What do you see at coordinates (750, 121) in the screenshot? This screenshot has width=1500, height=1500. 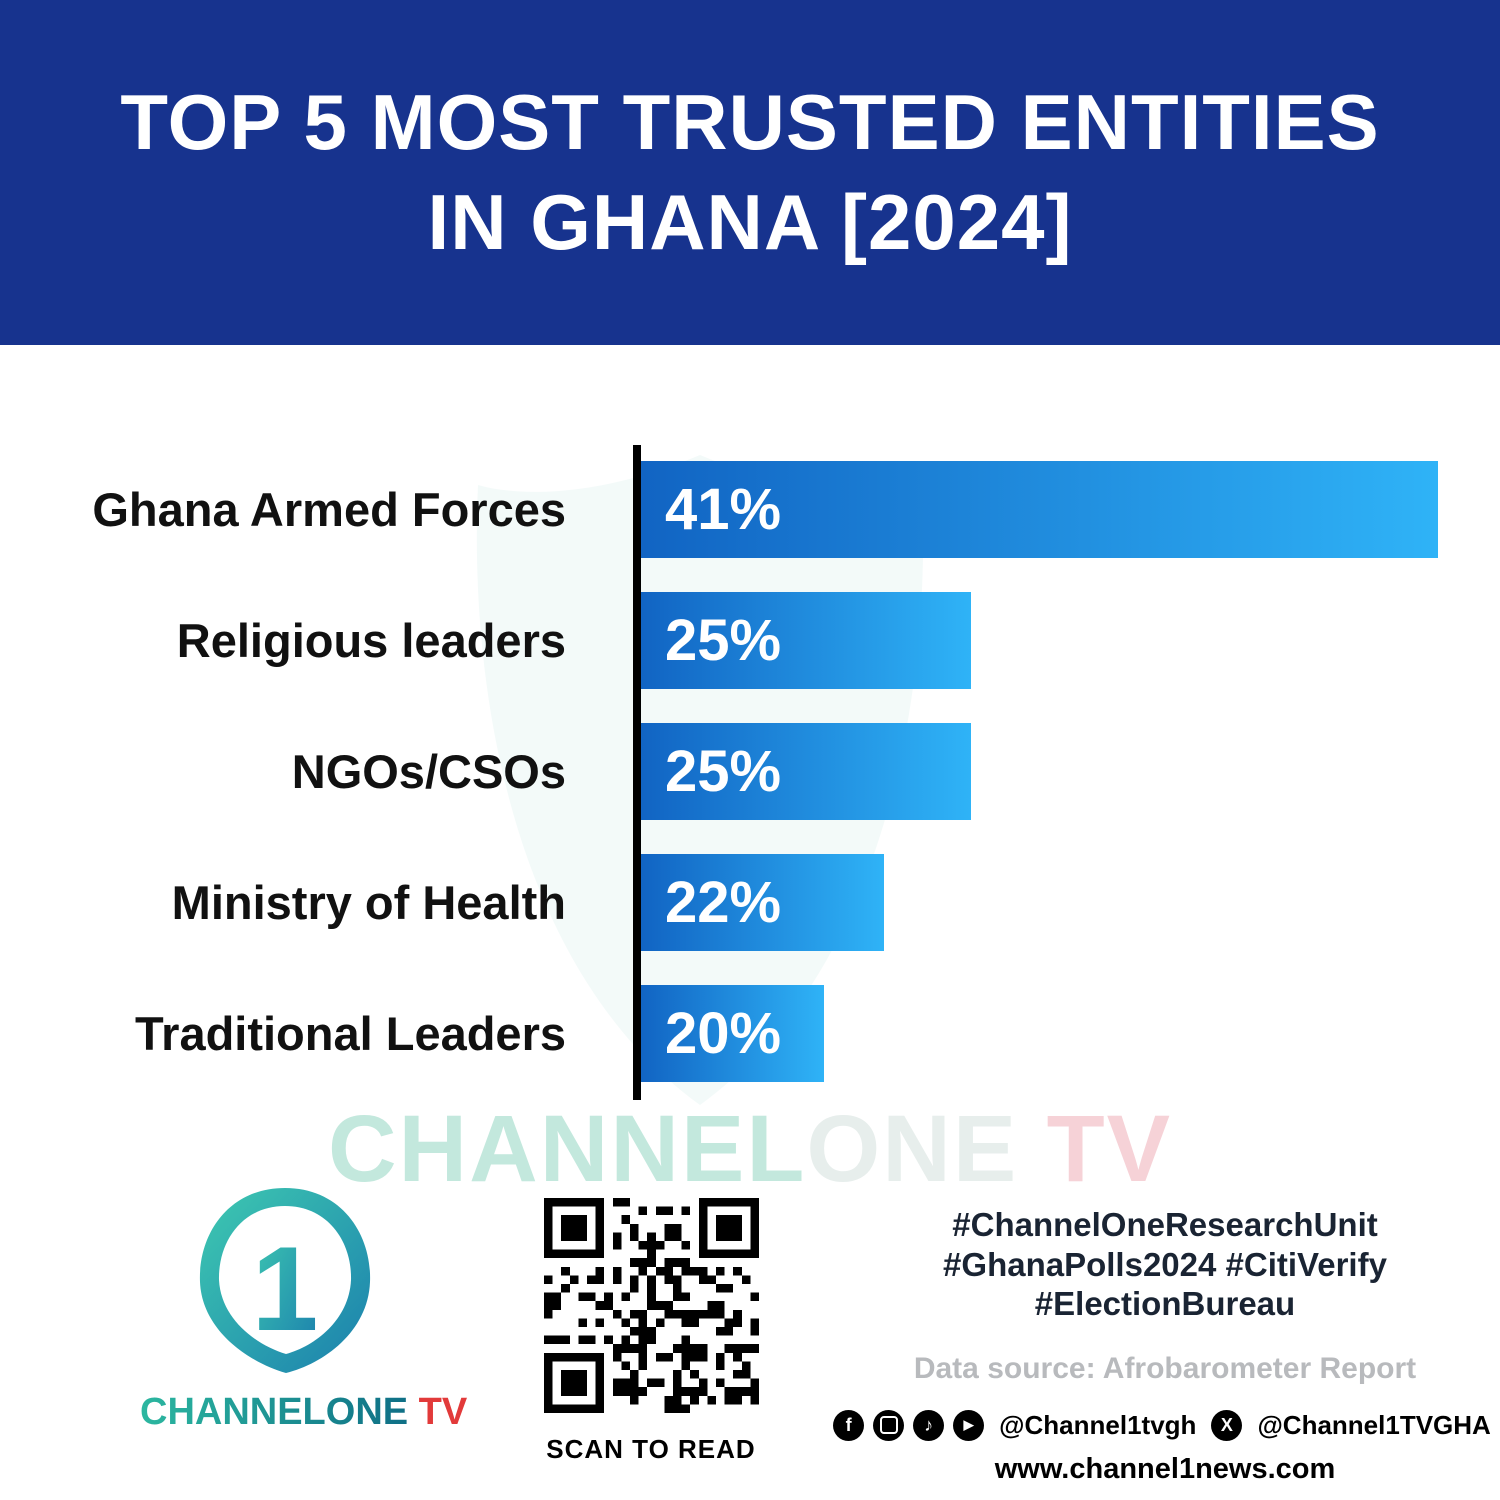 I see `page-title-line1: TOP 5 MOST TRUSTED ENTITIES` at bounding box center [750, 121].